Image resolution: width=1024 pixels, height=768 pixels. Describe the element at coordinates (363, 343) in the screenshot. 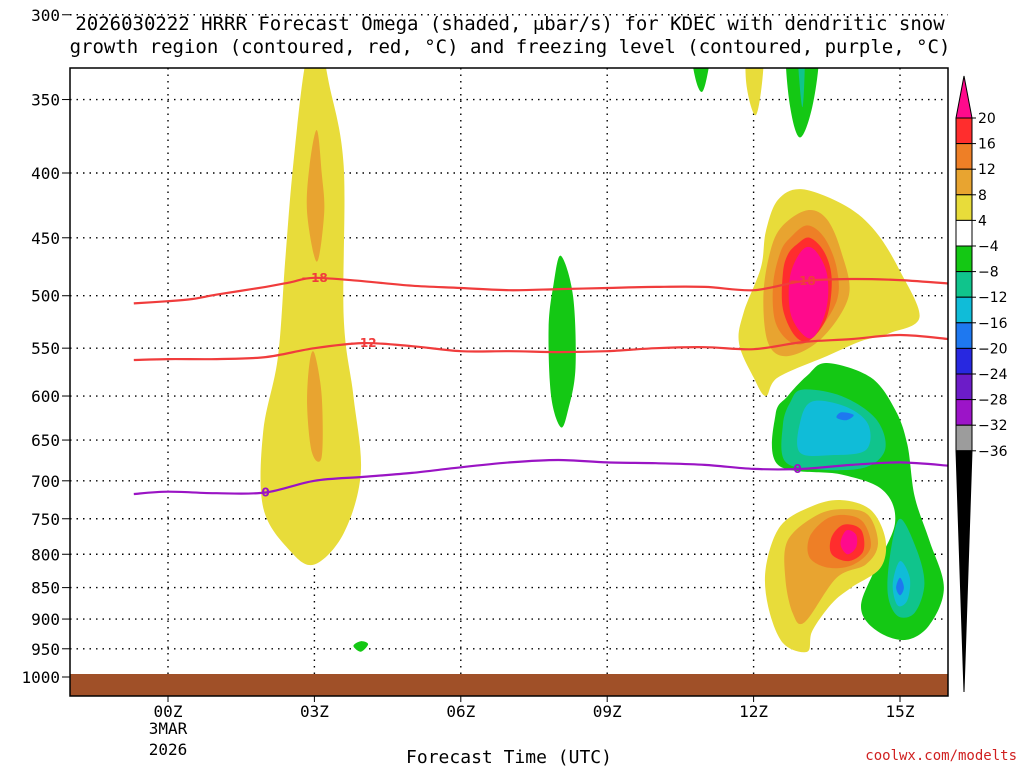

I see `contour-label: −12` at that location.